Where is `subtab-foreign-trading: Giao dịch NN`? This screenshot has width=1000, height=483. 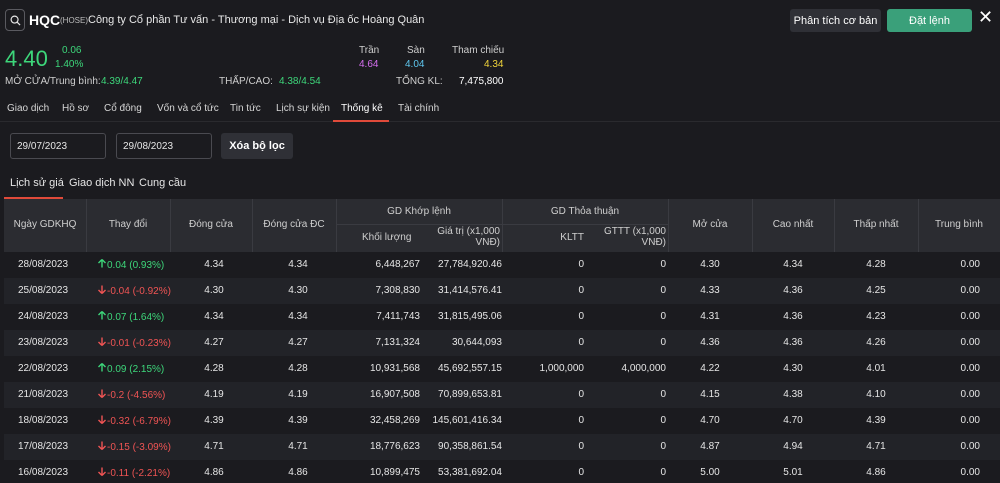
subtab-foreign-trading: Giao dịch NN is located at coordinates (102, 183).